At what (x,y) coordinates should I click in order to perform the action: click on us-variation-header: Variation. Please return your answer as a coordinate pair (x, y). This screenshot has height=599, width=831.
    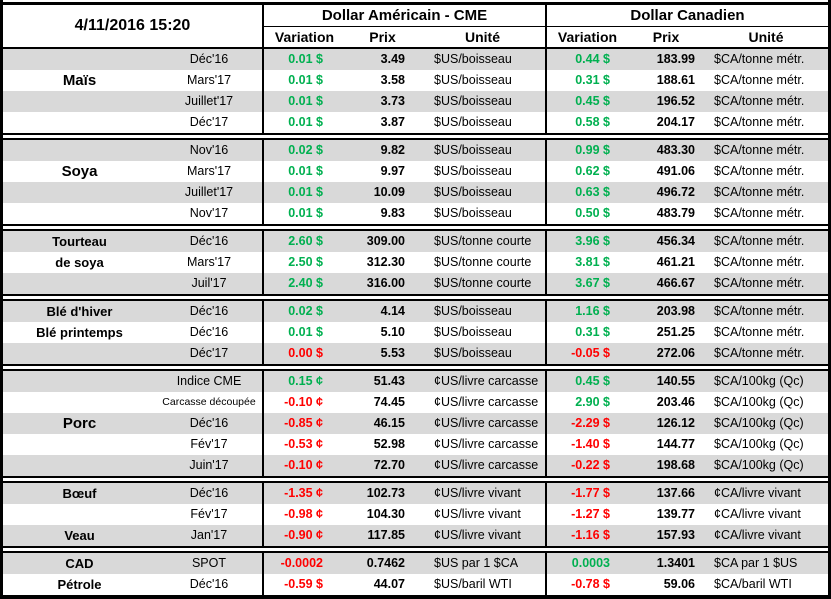
    Looking at the image, I should click on (304, 37).